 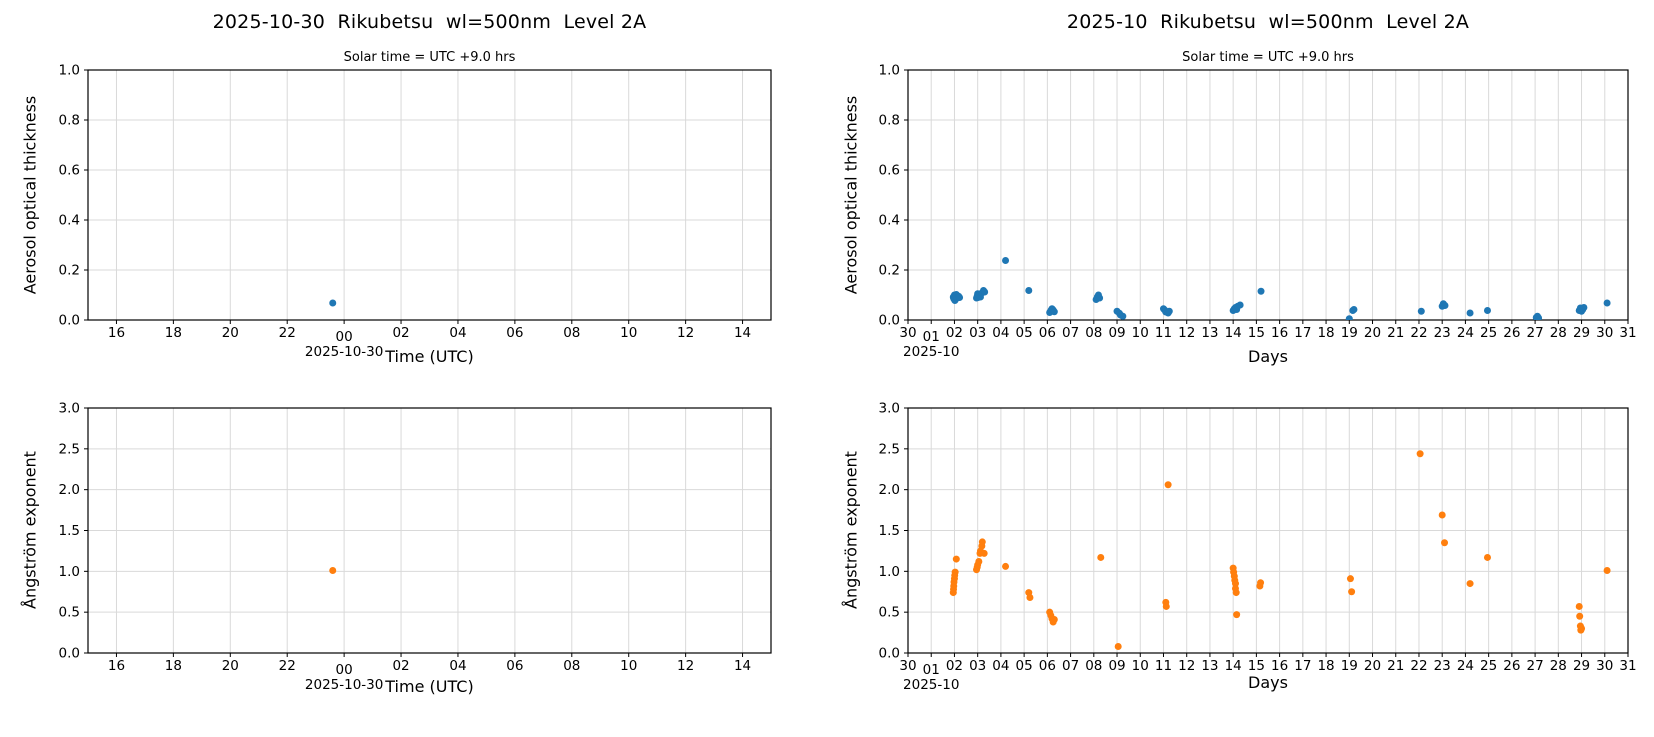 What do you see at coordinates (889, 531) in the screenshot?
I see `y-tick-label: 1.5` at bounding box center [889, 531].